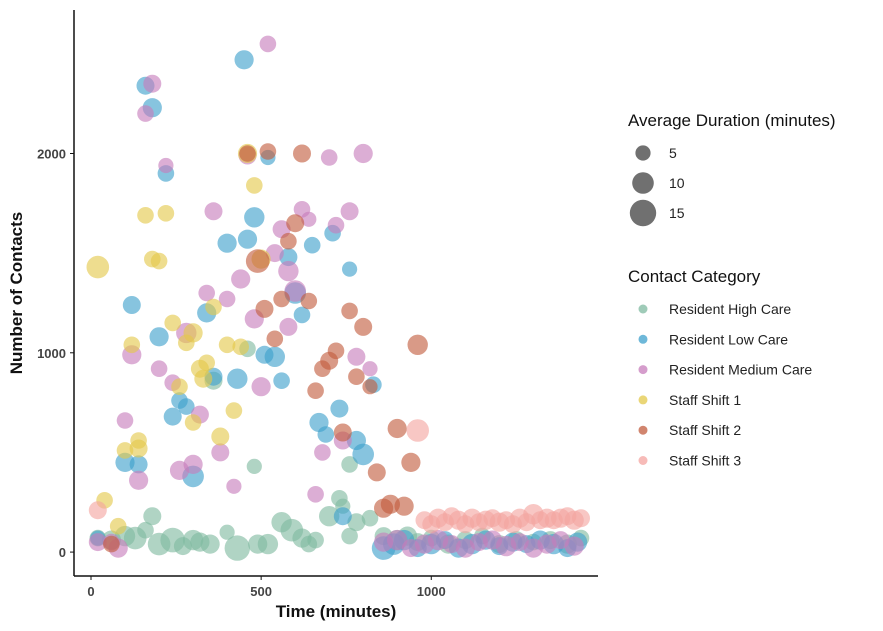  Describe the element at coordinates (643, 370) in the screenshot. I see `legend-swatch-resident-medium-care` at that location.